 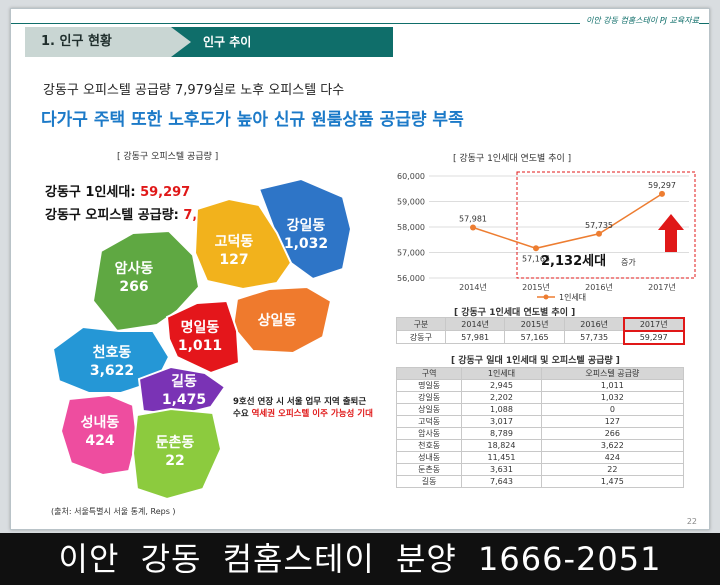 I want to click on district-gil, so click(x=182, y=391).